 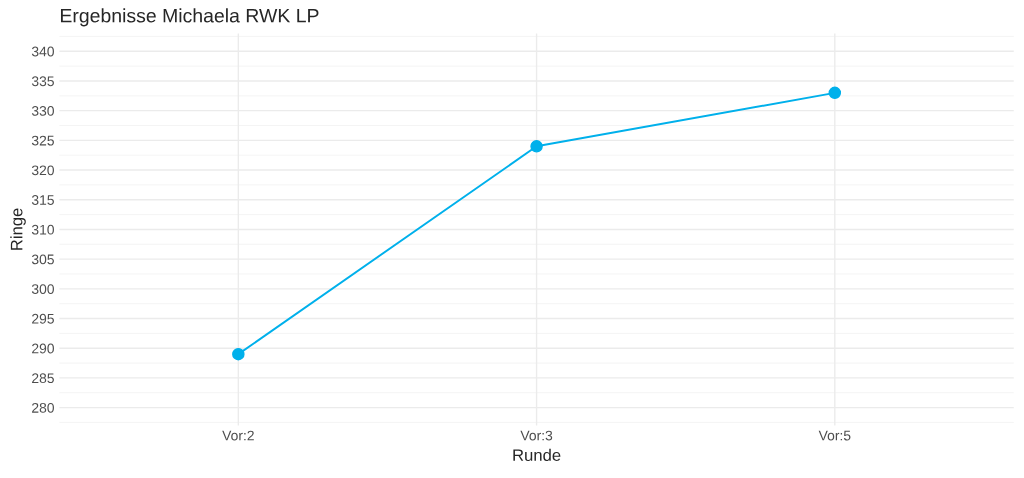 I want to click on y-tick-label: 335, so click(x=42, y=81).